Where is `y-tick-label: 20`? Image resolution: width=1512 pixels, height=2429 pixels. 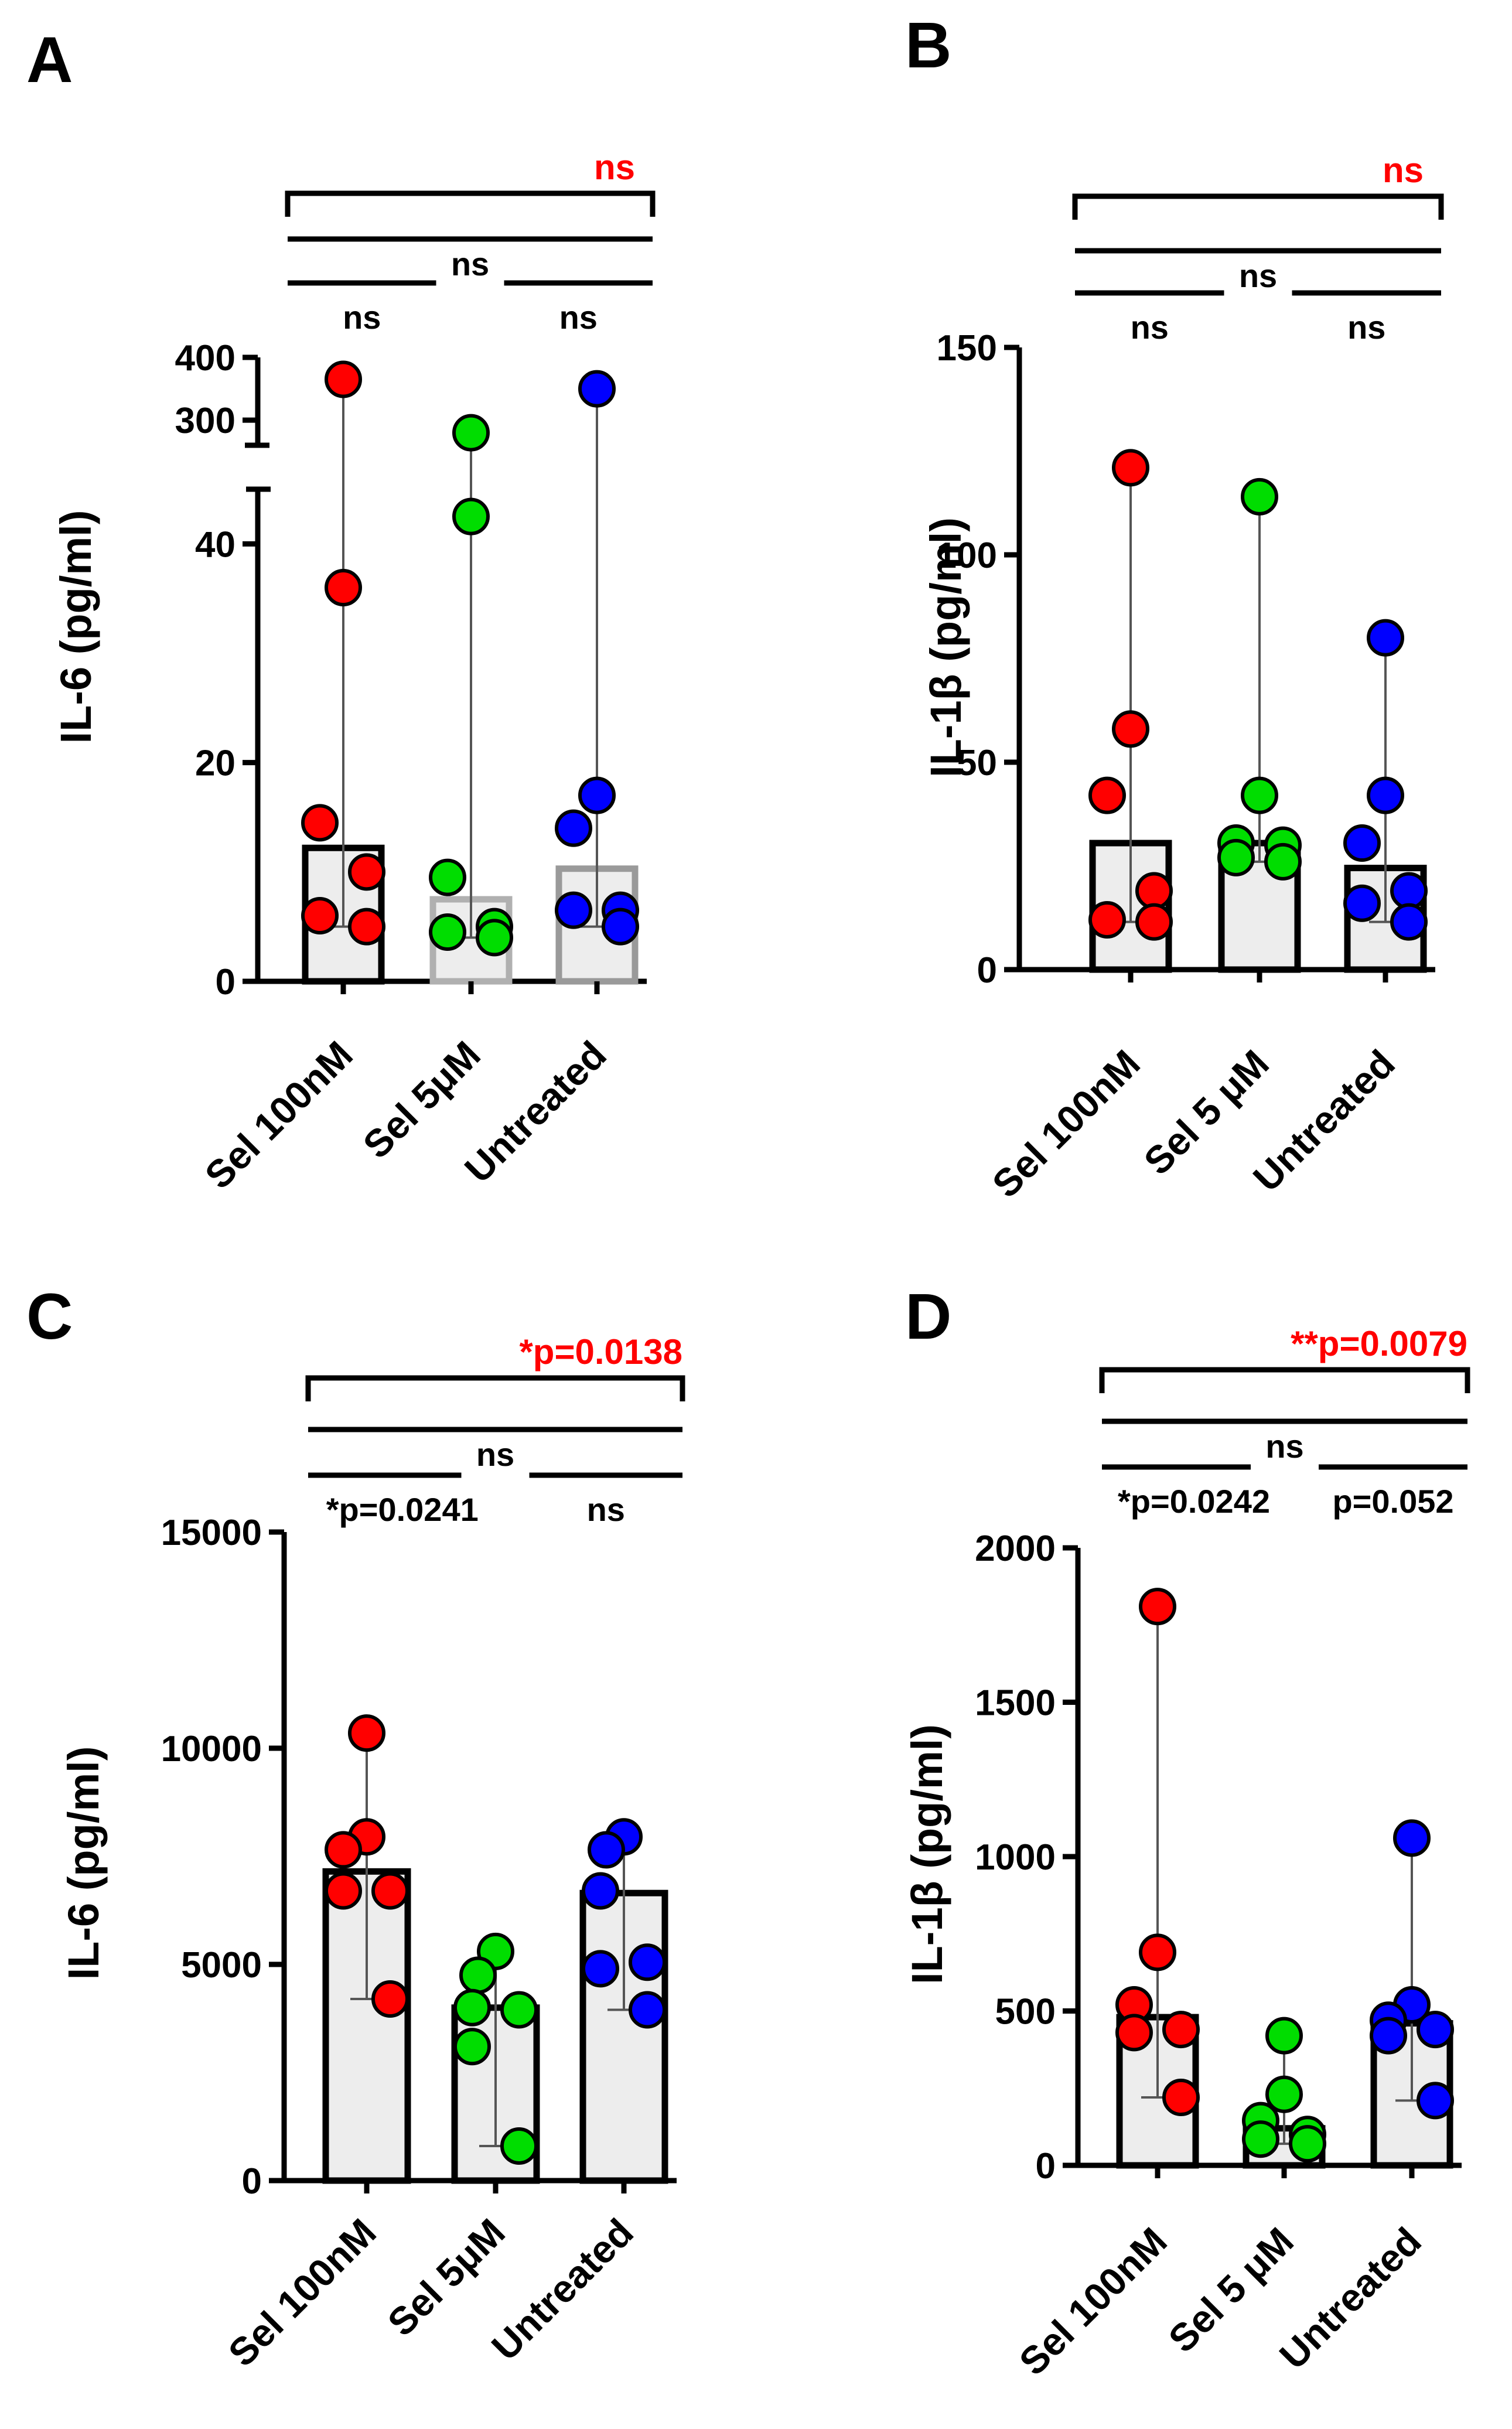 y-tick-label: 20 is located at coordinates (215, 763).